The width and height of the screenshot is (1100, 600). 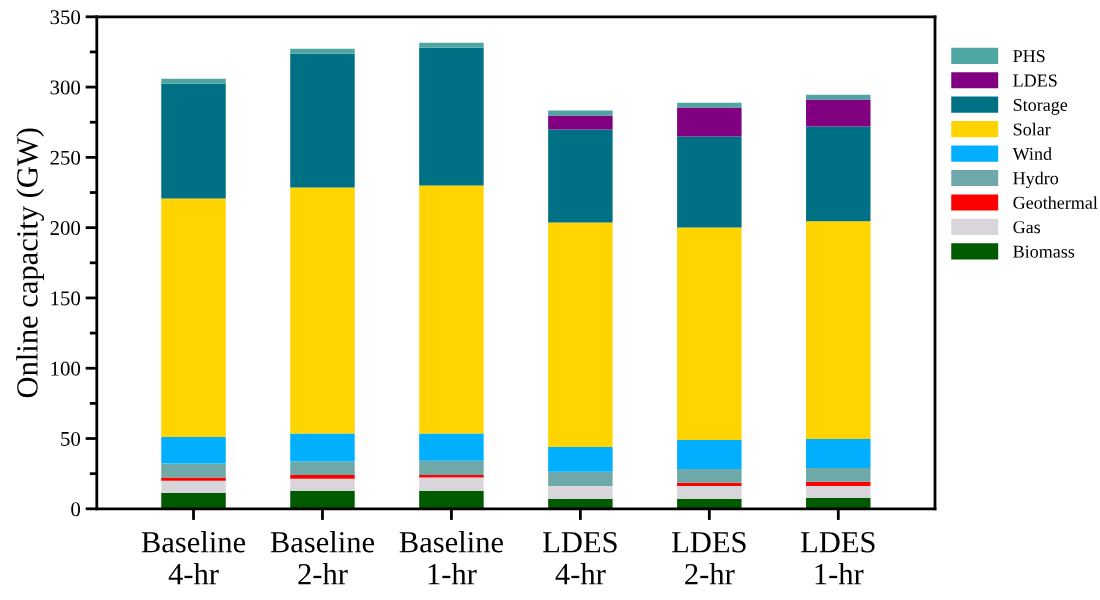 I want to click on y-tick-label: 300, so click(x=65, y=87).